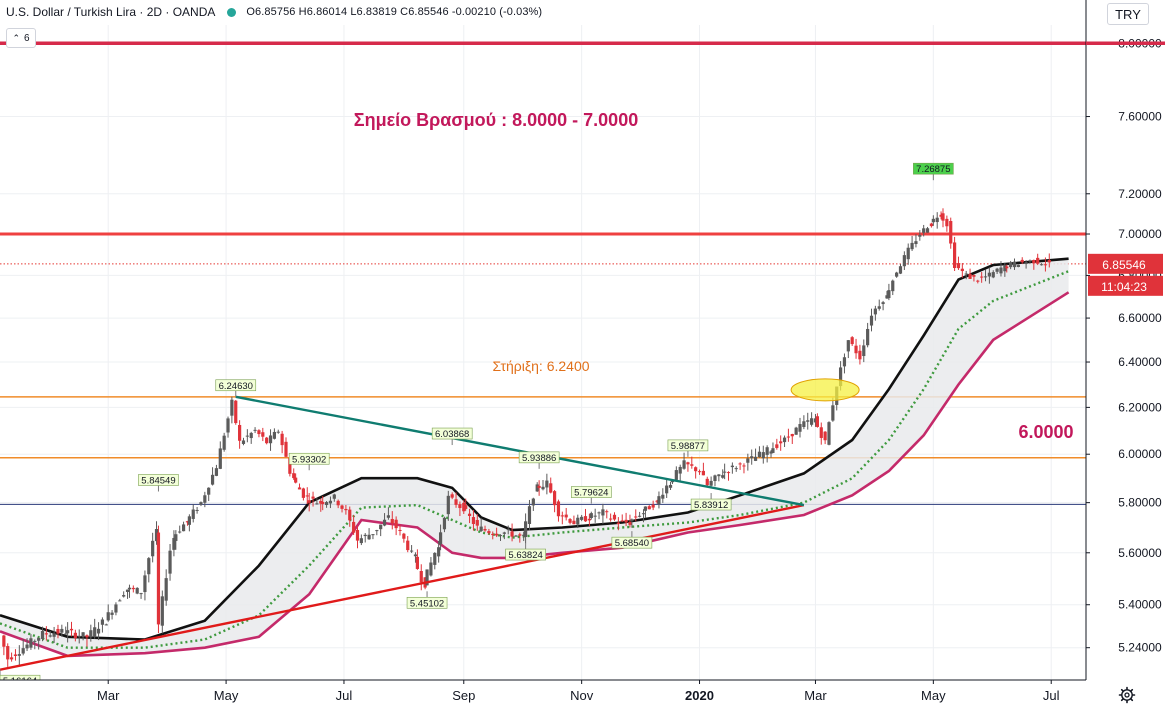 The width and height of the screenshot is (1165, 710). Describe the element at coordinates (711, 502) in the screenshot. I see `price-label: 5.83912` at that location.